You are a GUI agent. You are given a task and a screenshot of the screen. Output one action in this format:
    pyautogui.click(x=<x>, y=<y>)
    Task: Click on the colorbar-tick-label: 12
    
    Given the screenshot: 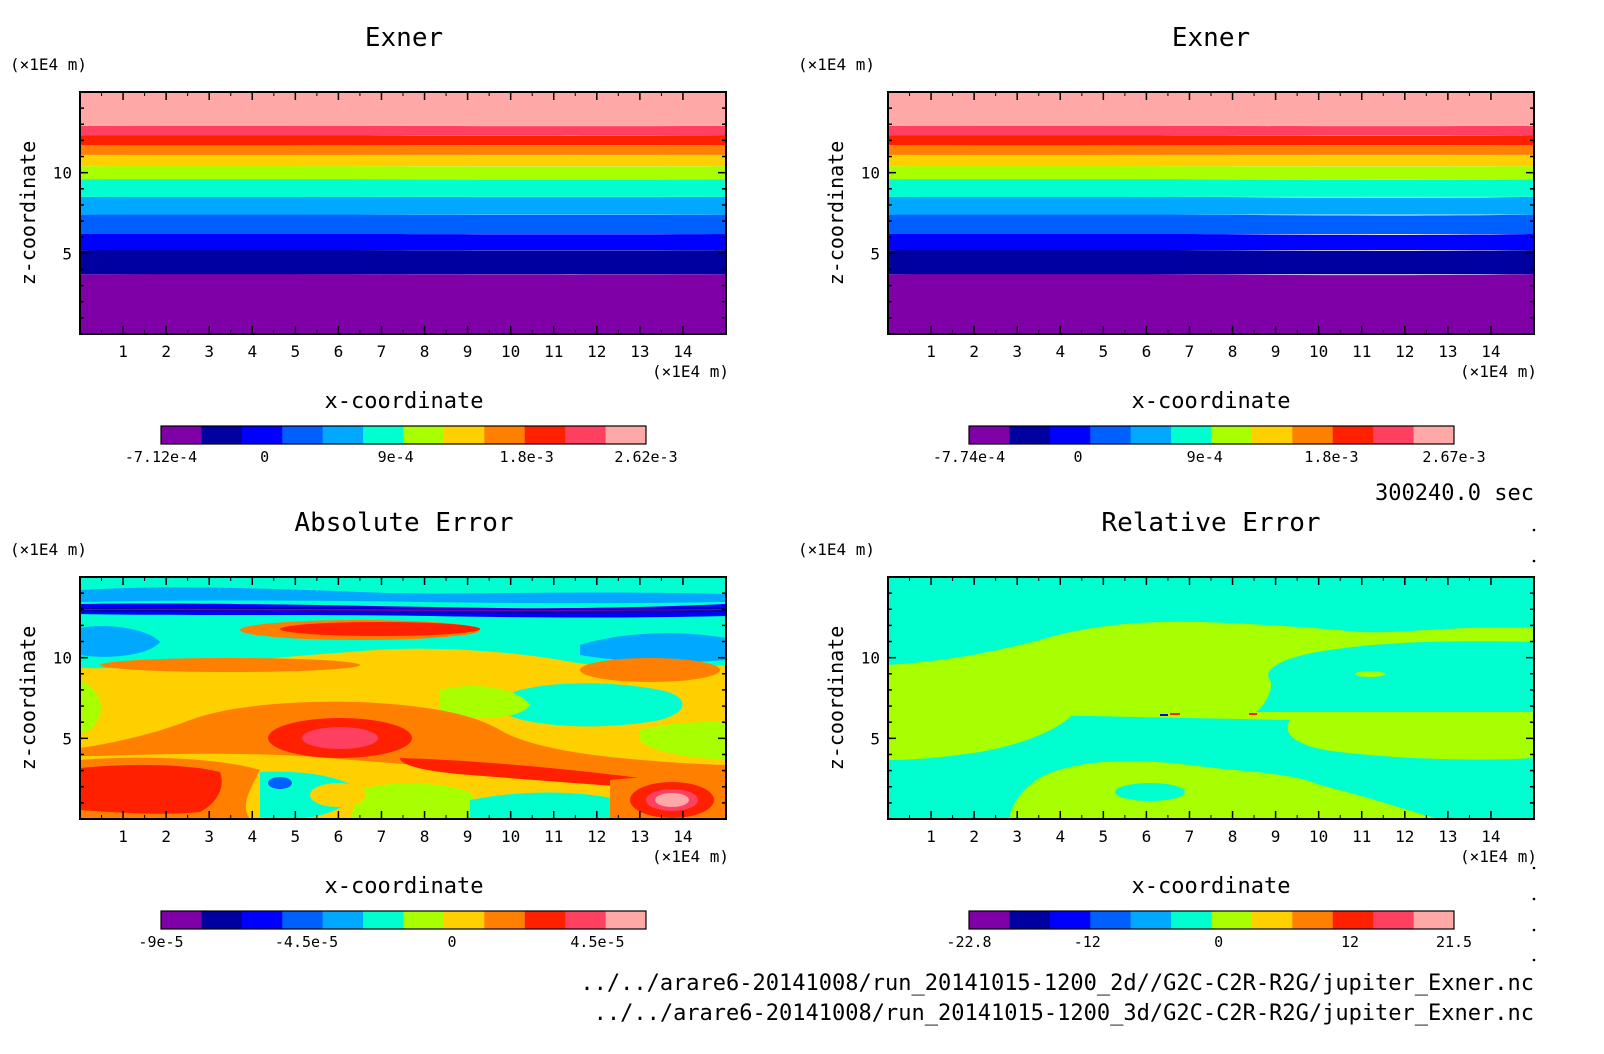 What is the action you would take?
    pyautogui.click(x=1350, y=942)
    